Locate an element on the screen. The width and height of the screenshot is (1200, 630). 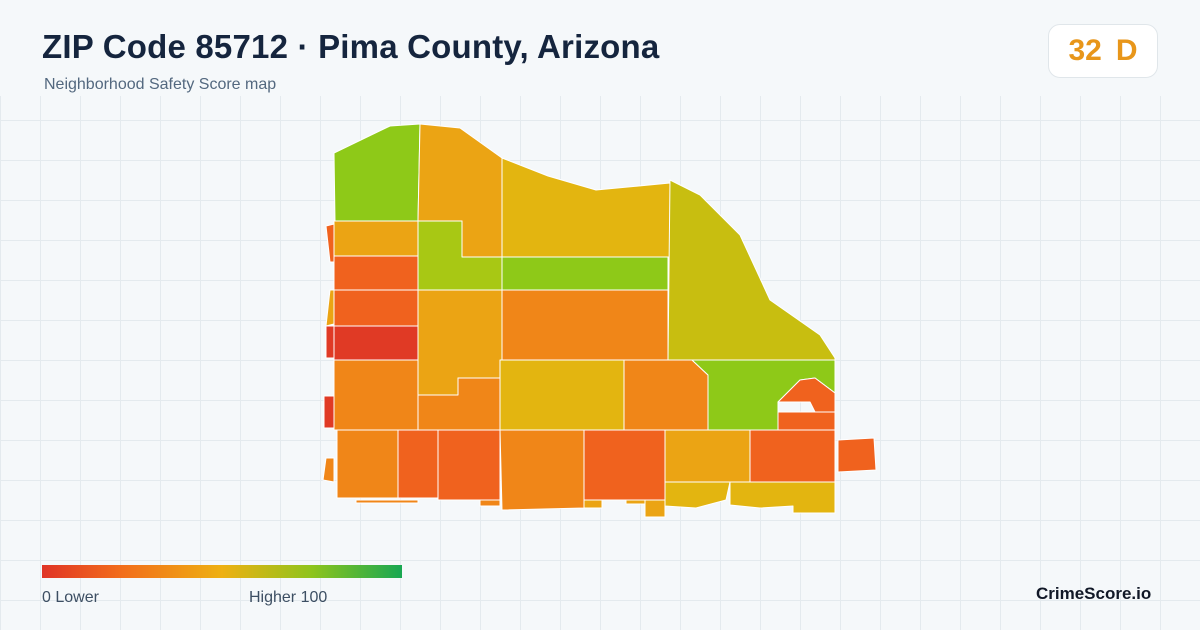
score-value: 32 is located at coordinates (1085, 50).